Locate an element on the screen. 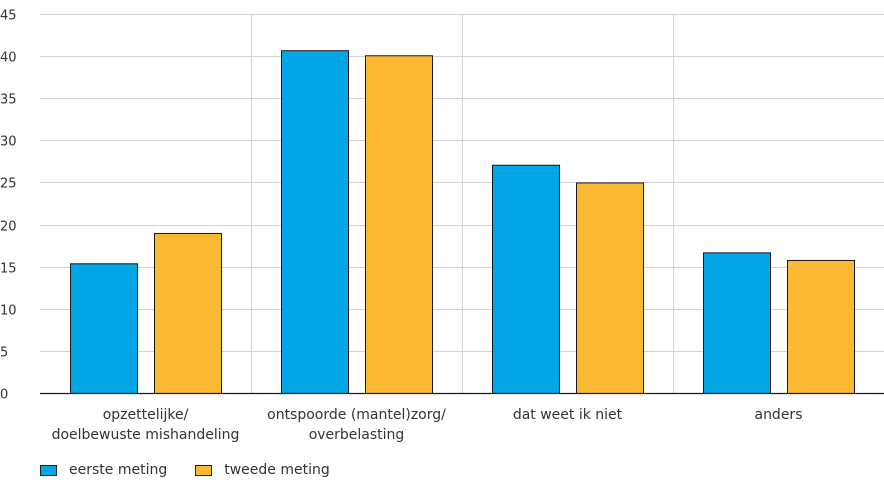 This screenshot has height=490, width=884. y-tick-label: 35 is located at coordinates (8, 100).